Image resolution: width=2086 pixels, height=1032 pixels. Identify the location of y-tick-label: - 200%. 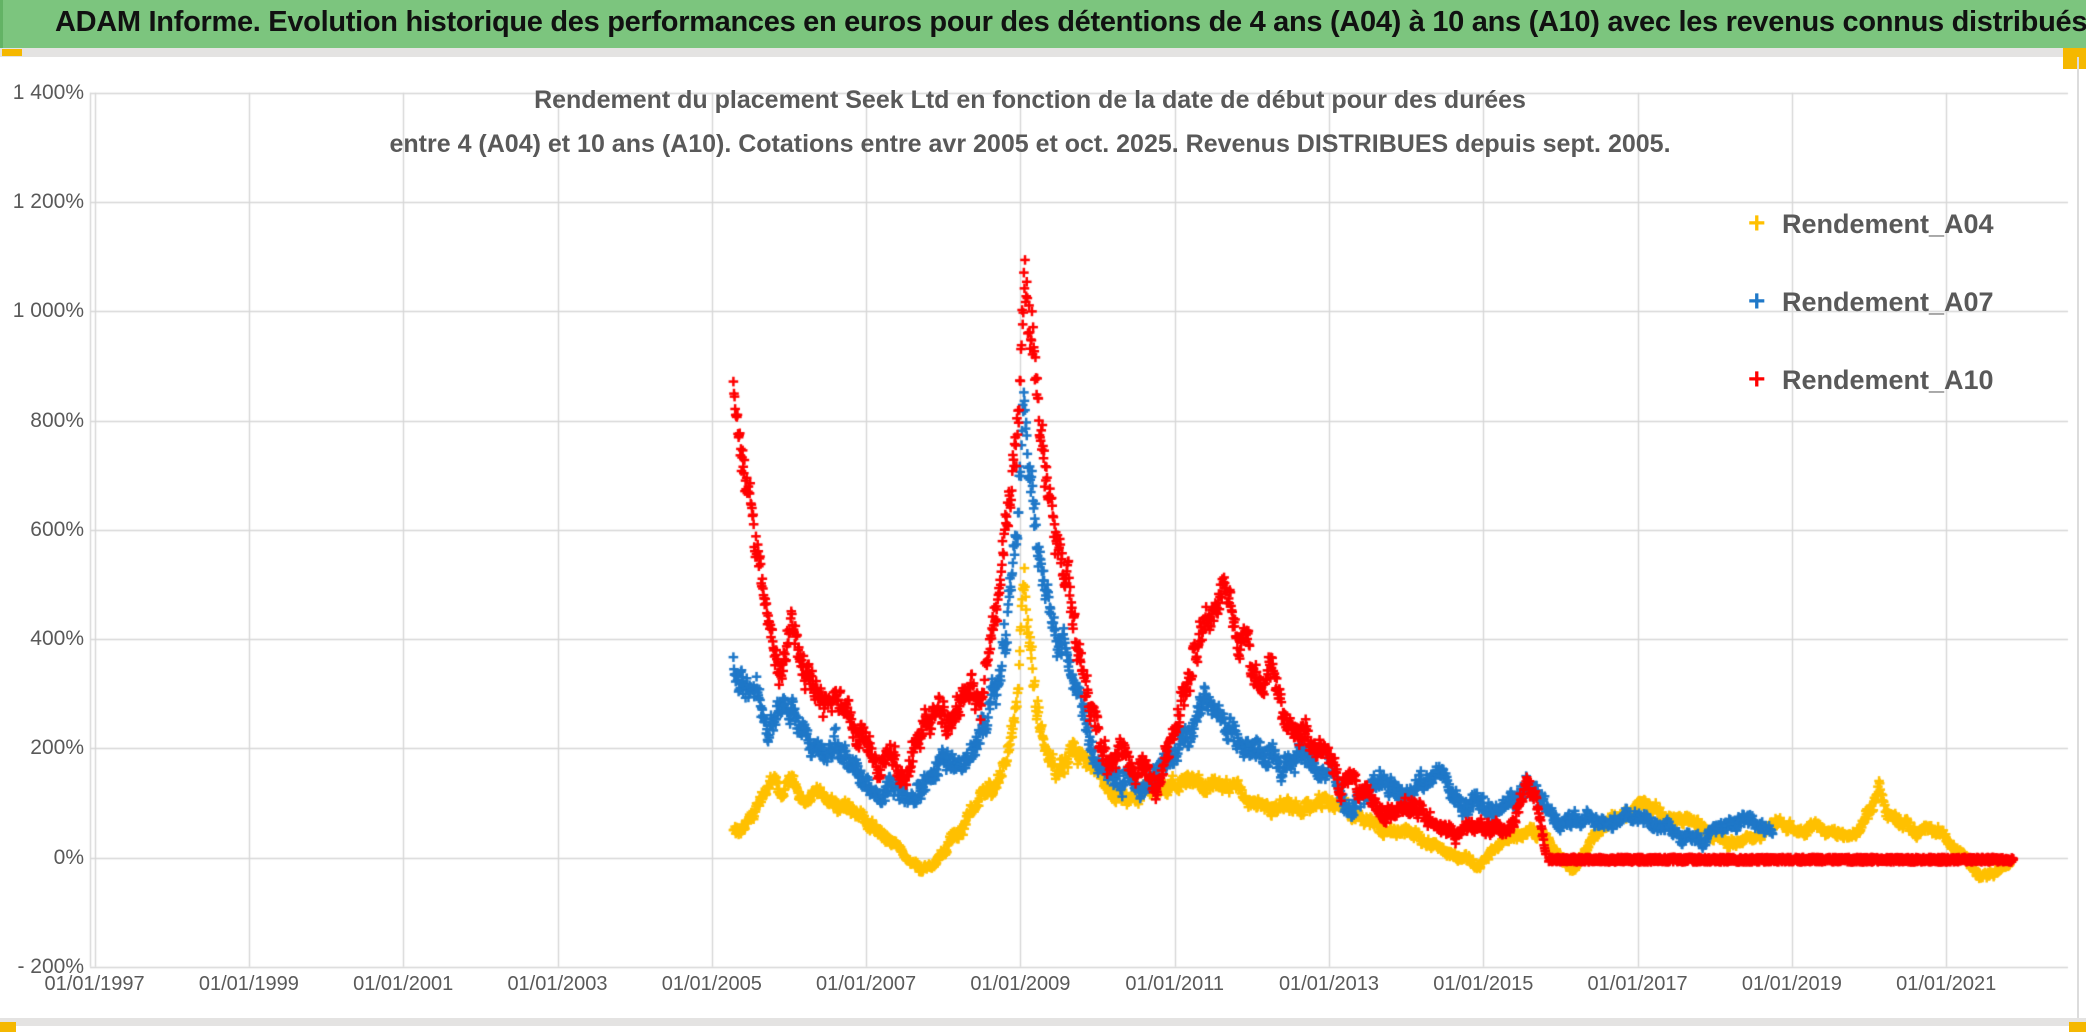
(50, 966).